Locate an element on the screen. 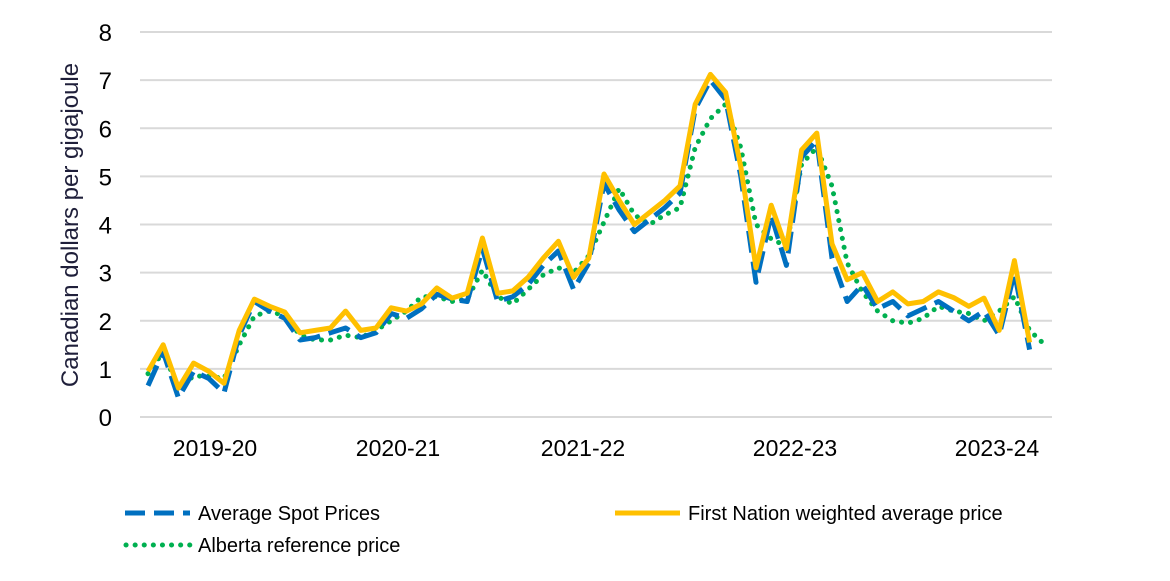 This screenshot has width=1170, height=581. legend-item-spot: Average Spot Prices is located at coordinates (252, 514).